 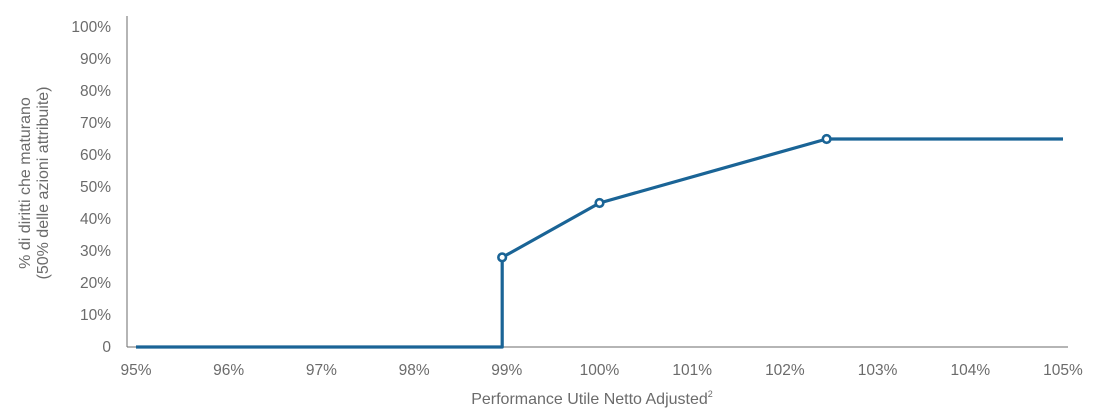 I want to click on x-tick-labels: 95% 96% 97% 98% 99% 100% 101% 102% 103% 104% 105%, so click(x=601, y=370).